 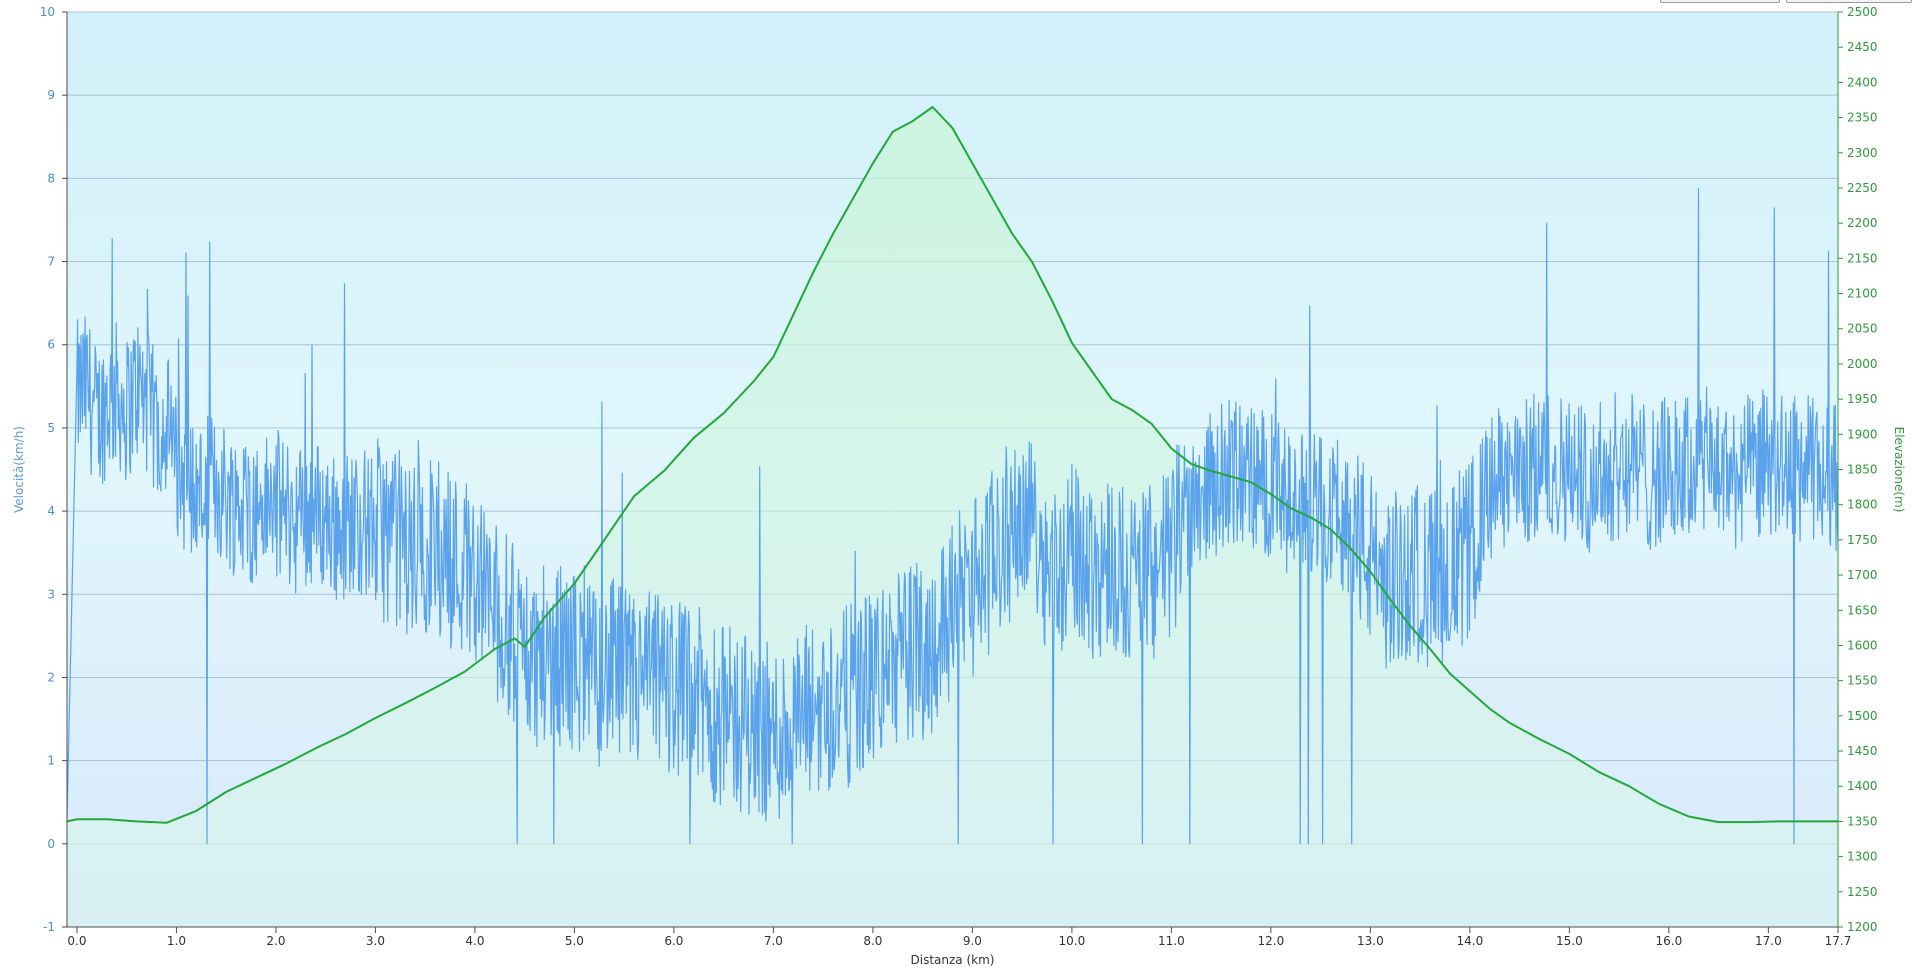 I want to click on right-tick-label: 1600, so click(x=1862, y=645).